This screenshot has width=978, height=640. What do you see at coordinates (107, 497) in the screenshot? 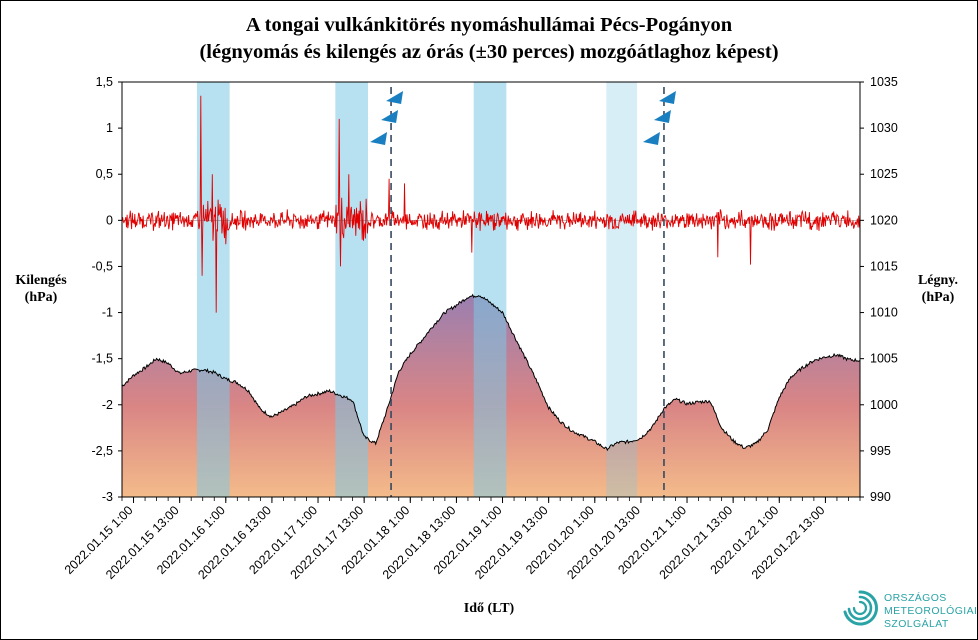
I see `left-tick-label: -3` at bounding box center [107, 497].